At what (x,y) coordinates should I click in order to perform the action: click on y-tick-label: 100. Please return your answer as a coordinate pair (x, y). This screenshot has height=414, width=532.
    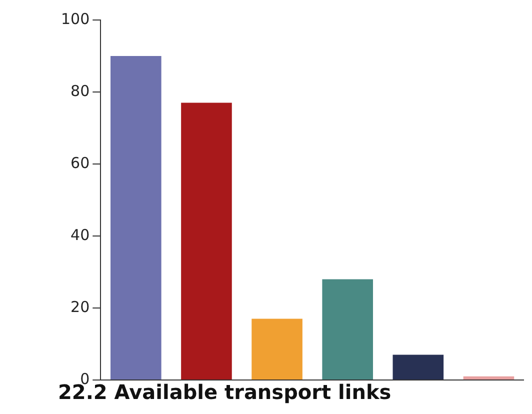
    Looking at the image, I should click on (75, 19).